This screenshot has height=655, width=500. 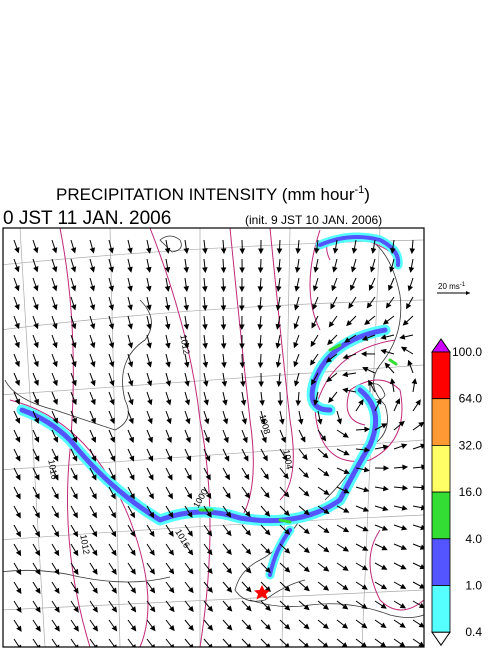 I want to click on colorbar-over, so click(x=441, y=345).